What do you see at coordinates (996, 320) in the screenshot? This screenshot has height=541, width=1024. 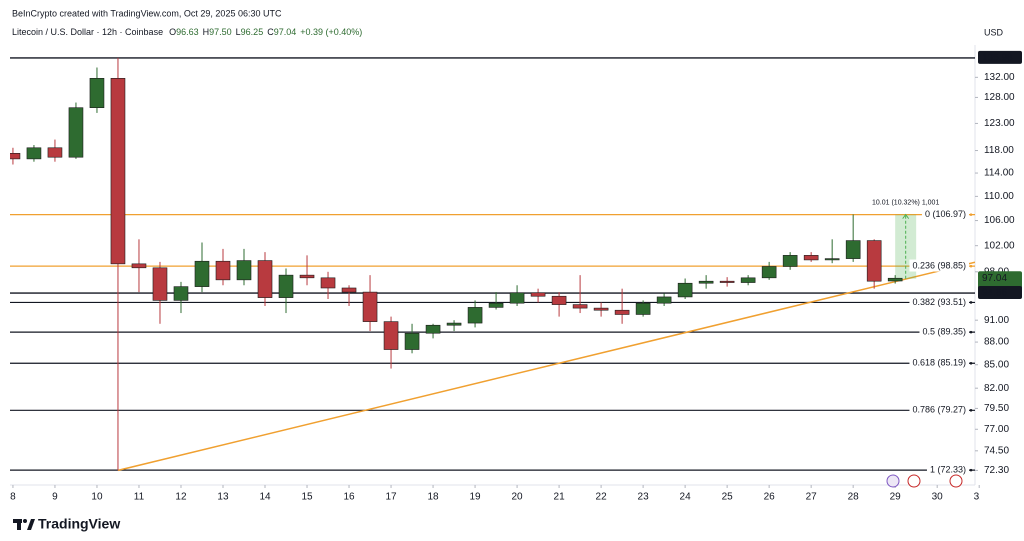 I see `y-tick-label: 91.00` at bounding box center [996, 320].